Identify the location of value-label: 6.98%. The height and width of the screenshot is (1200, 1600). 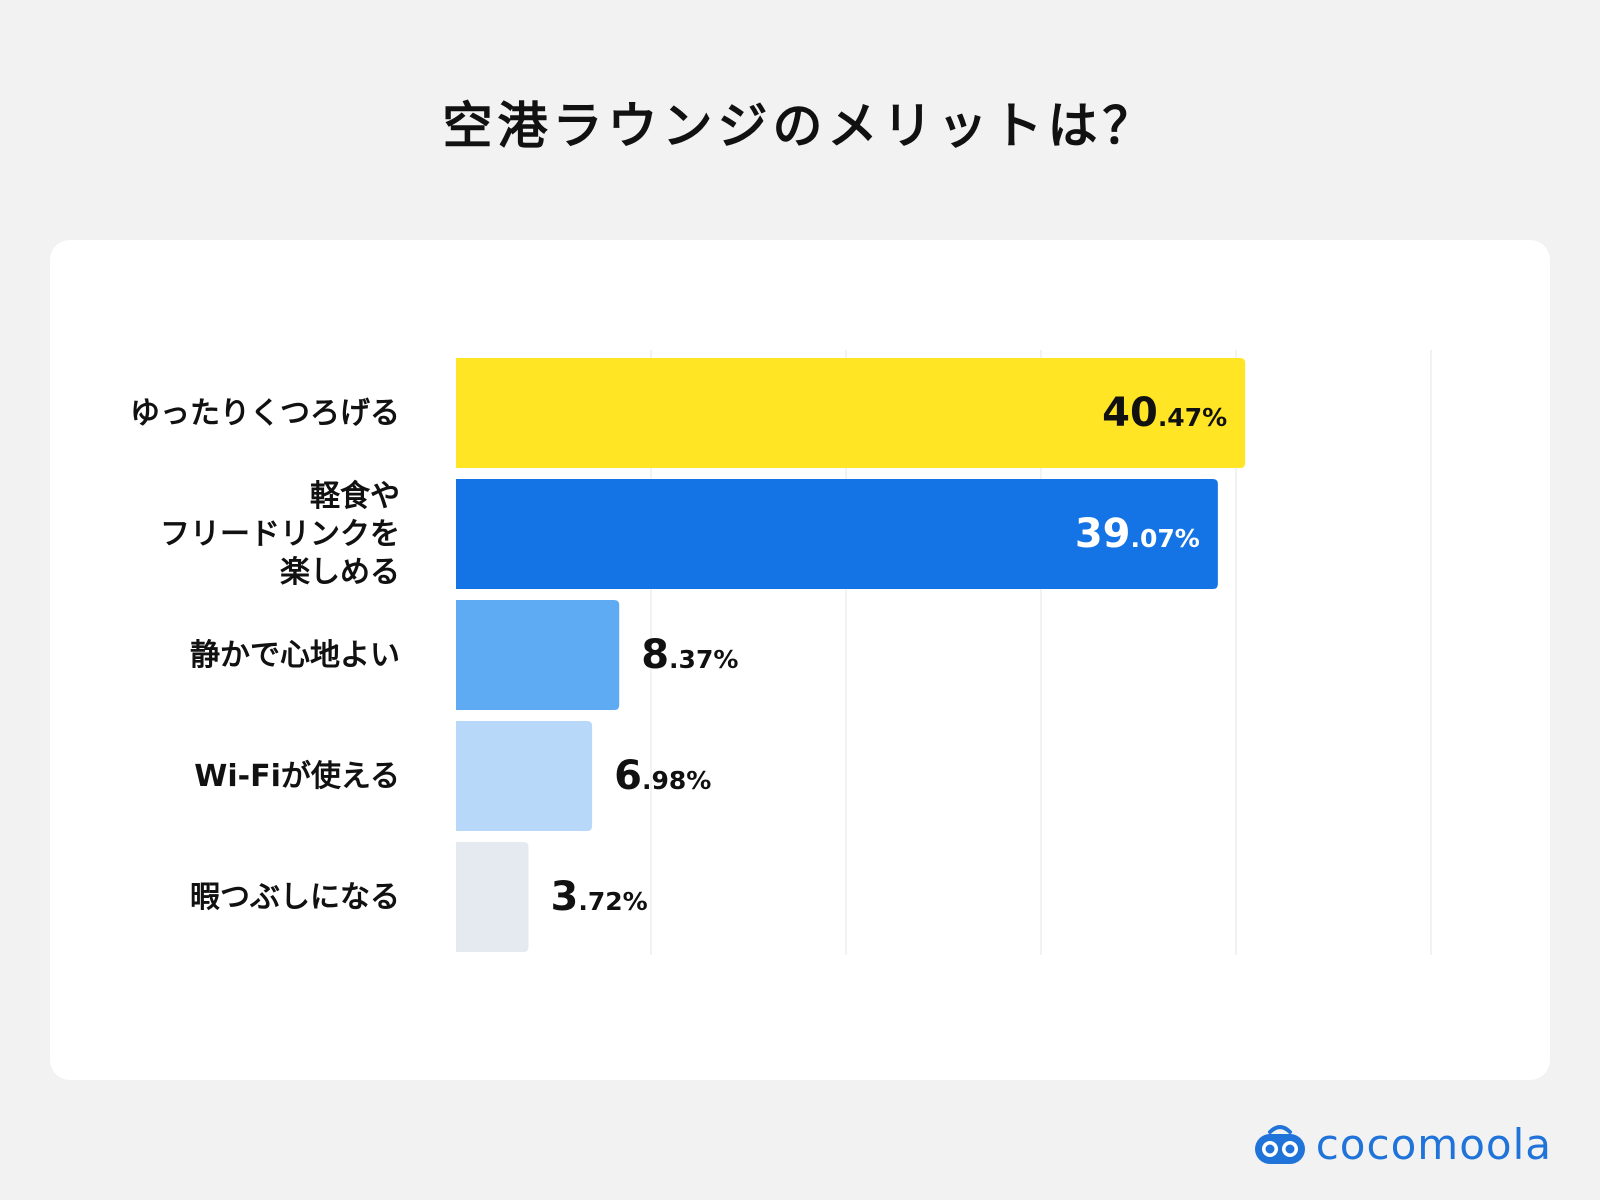
(662, 776).